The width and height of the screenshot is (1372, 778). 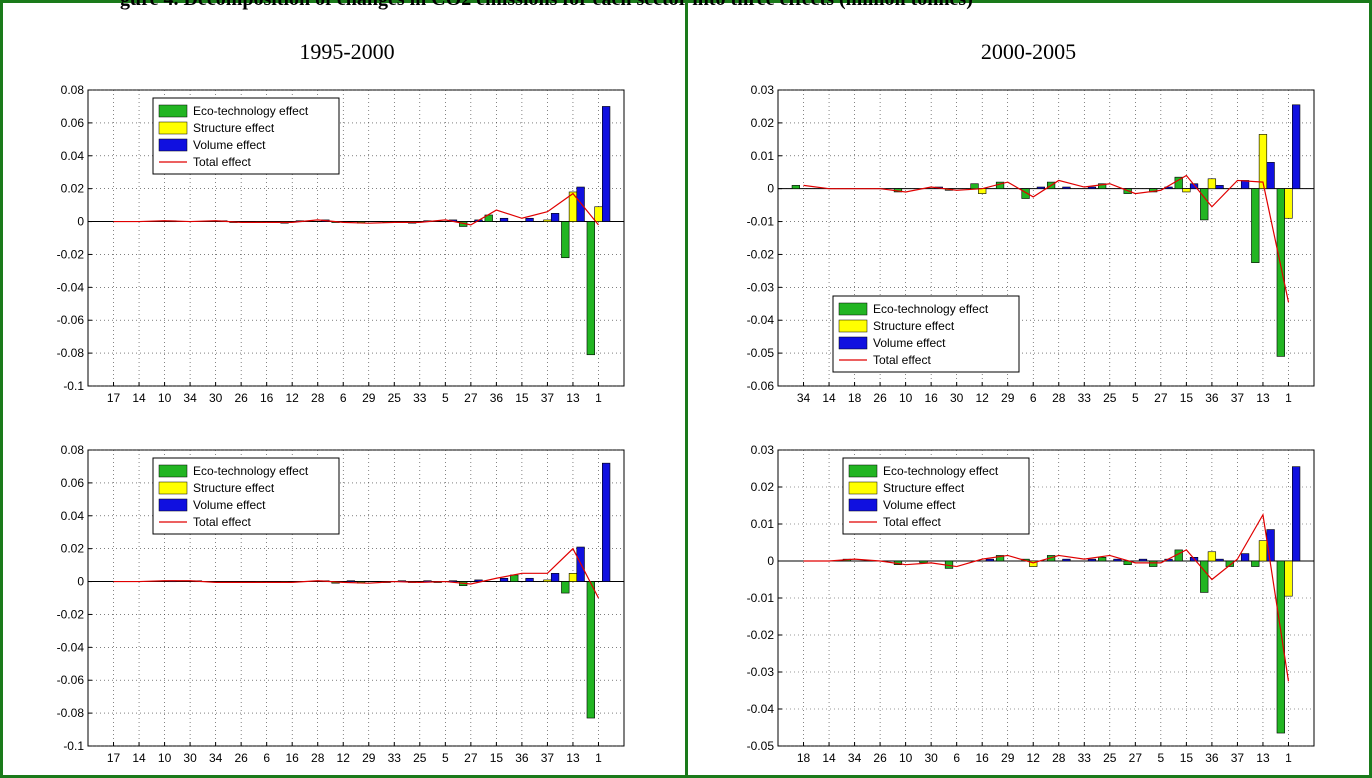 I want to click on y-tick-label: 0.08, so click(x=73, y=450).